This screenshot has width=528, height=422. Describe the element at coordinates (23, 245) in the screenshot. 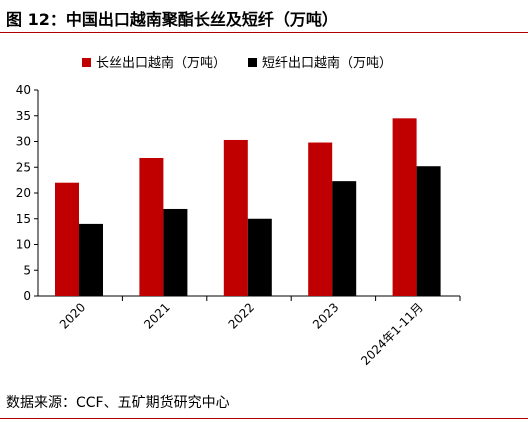

I see `y-tick-label: 10` at that location.